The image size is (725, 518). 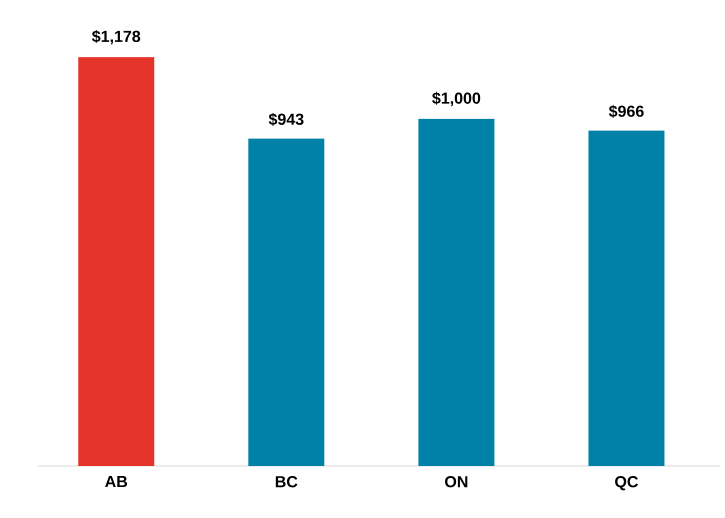 What do you see at coordinates (626, 483) in the screenshot?
I see `x-tick-label: QC` at bounding box center [626, 483].